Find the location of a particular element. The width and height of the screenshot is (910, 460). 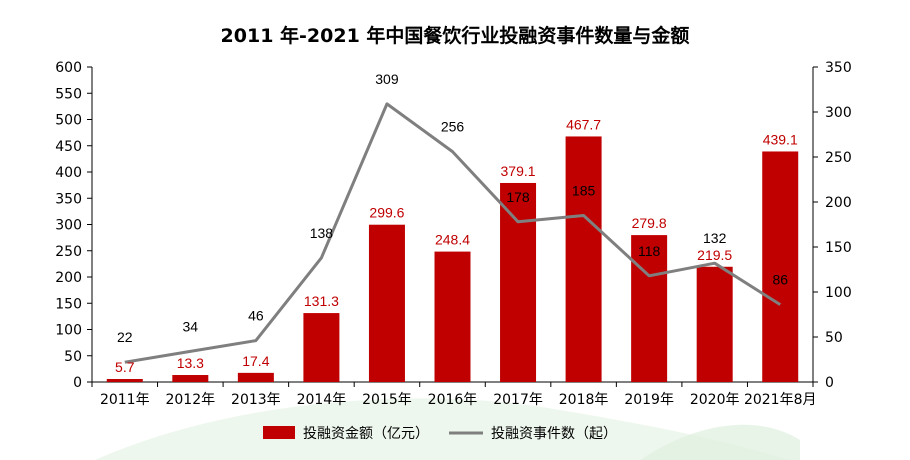

y-left-tick-label: 250 is located at coordinates (68, 252).